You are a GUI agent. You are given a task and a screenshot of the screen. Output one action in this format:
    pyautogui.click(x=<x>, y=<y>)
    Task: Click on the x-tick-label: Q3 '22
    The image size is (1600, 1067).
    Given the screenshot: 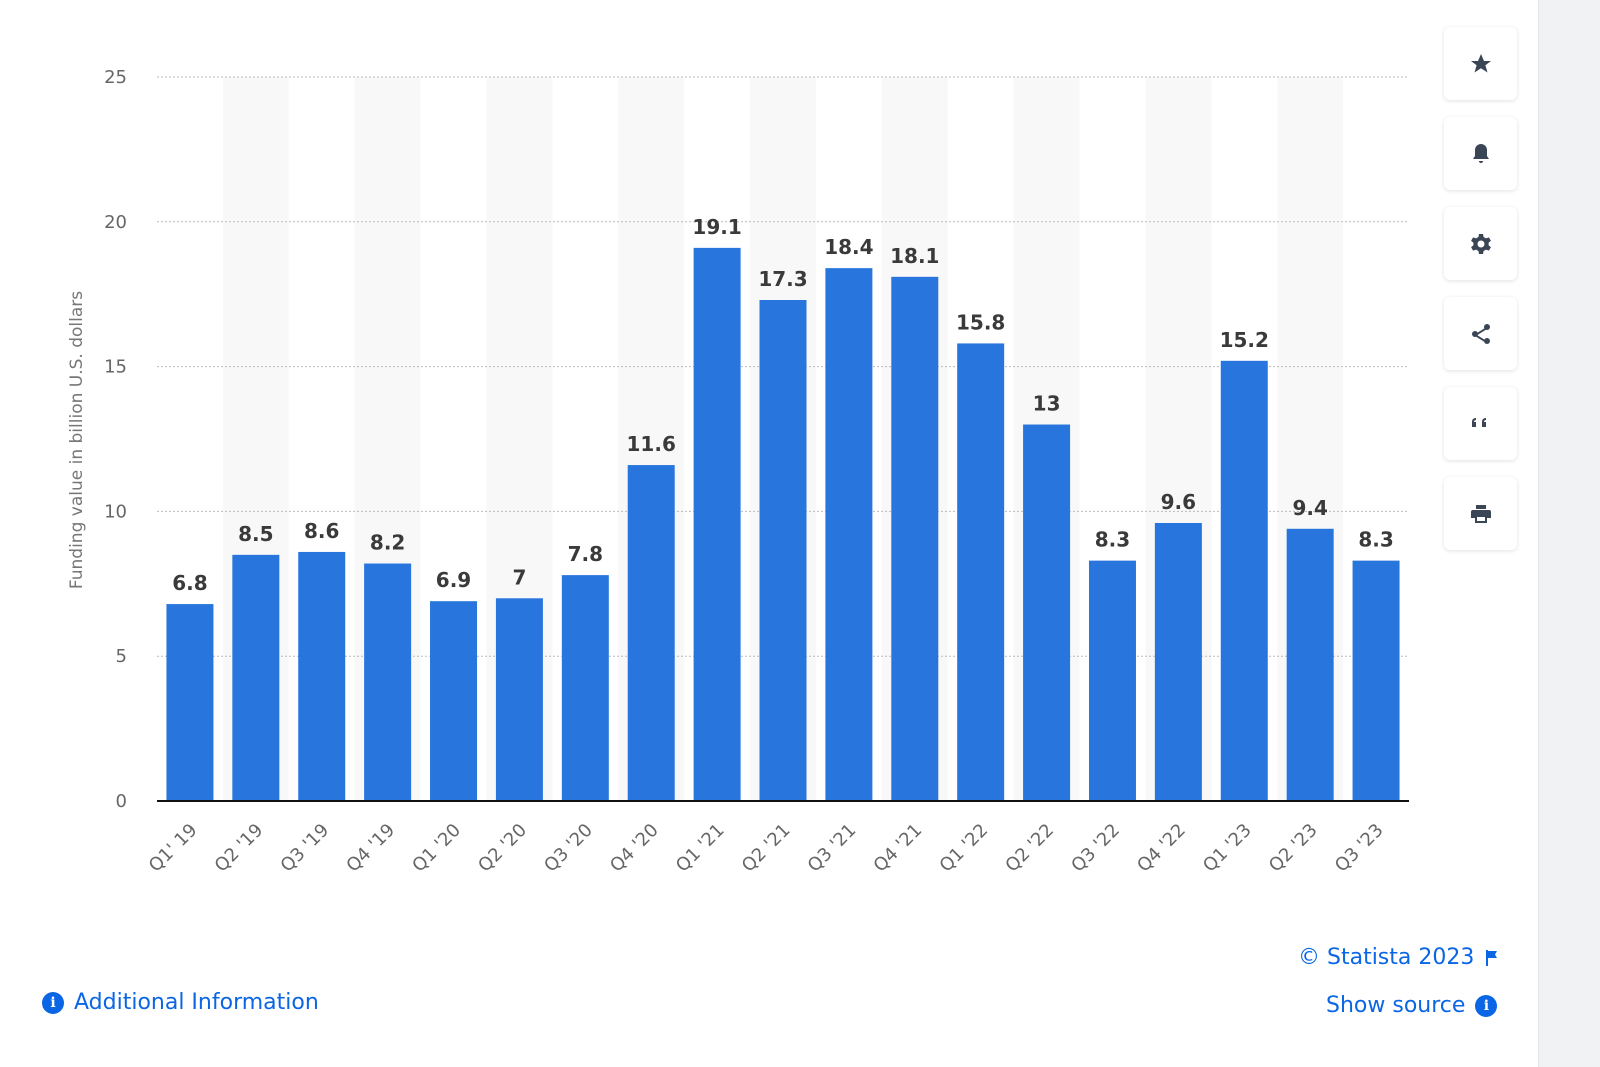 What is the action you would take?
    pyautogui.click(x=1095, y=848)
    